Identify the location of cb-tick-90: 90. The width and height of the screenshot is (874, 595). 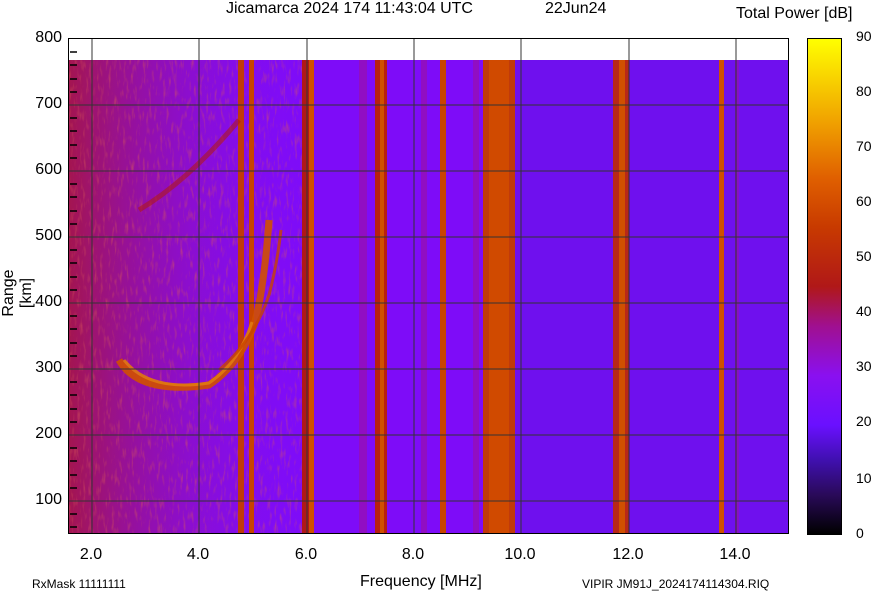
(864, 36).